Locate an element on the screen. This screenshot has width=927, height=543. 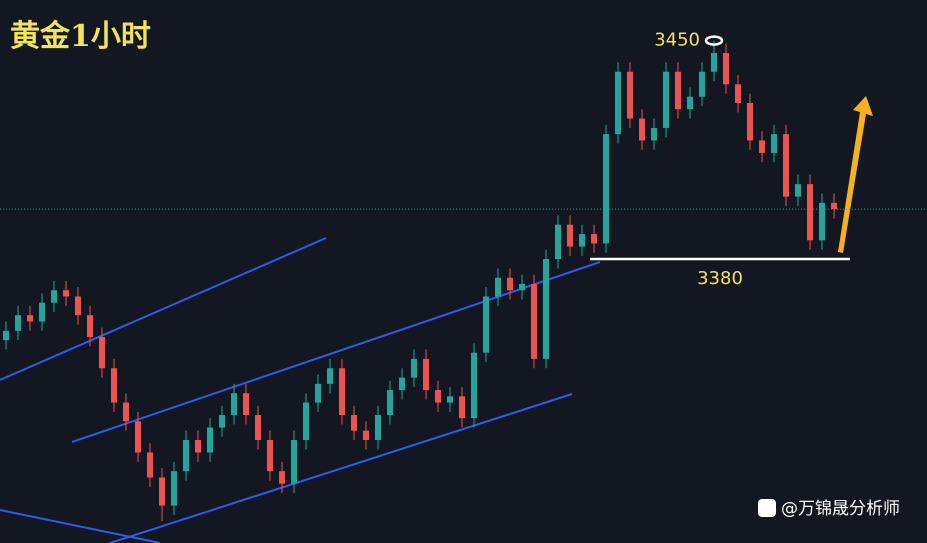
peak-marker is located at coordinates (714, 40).